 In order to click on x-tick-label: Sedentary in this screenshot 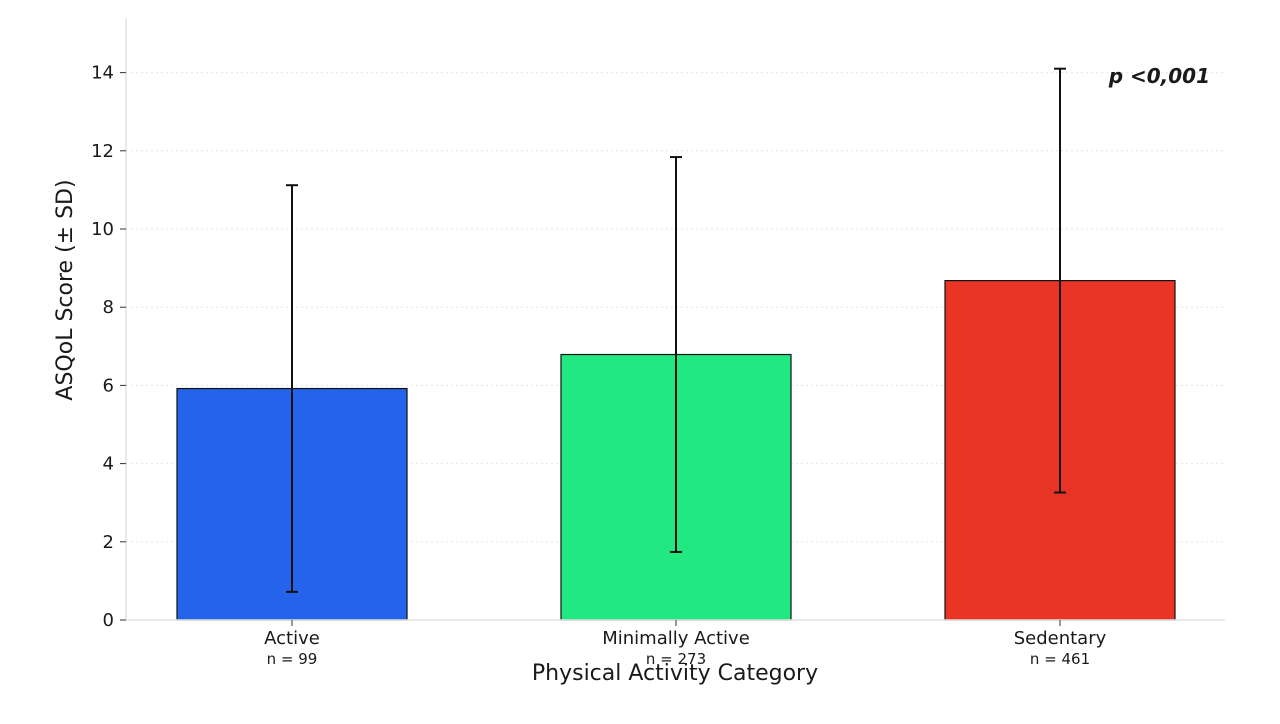, I will do `click(1060, 638)`.